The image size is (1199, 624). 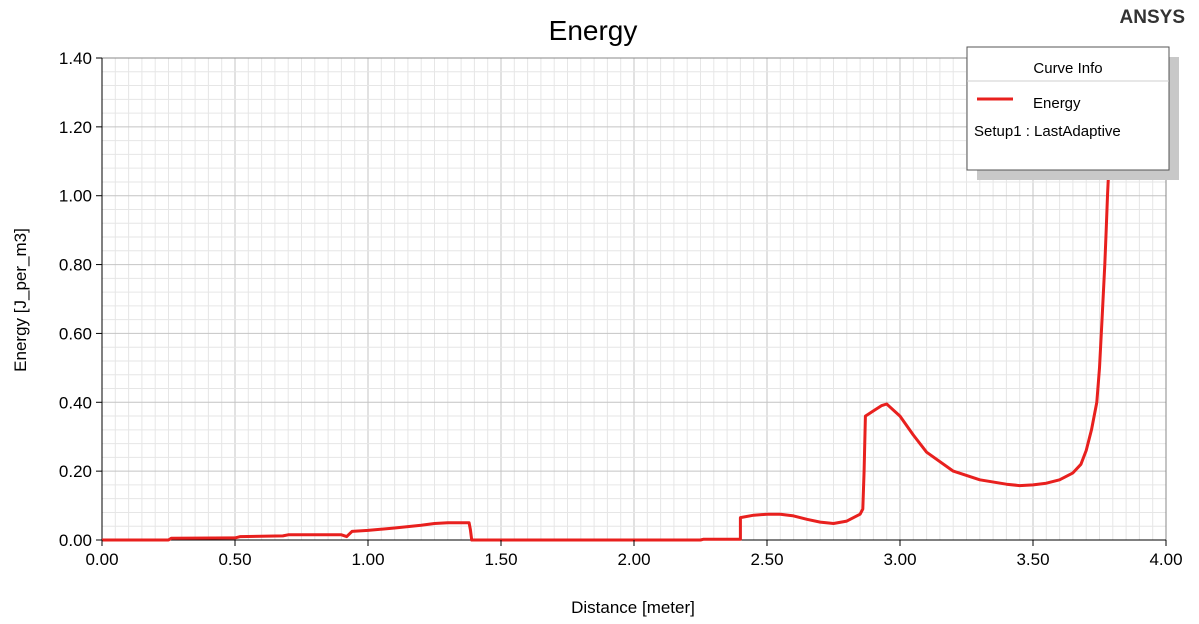 What do you see at coordinates (1165, 559) in the screenshot?
I see `x-tick-label: 4.00` at bounding box center [1165, 559].